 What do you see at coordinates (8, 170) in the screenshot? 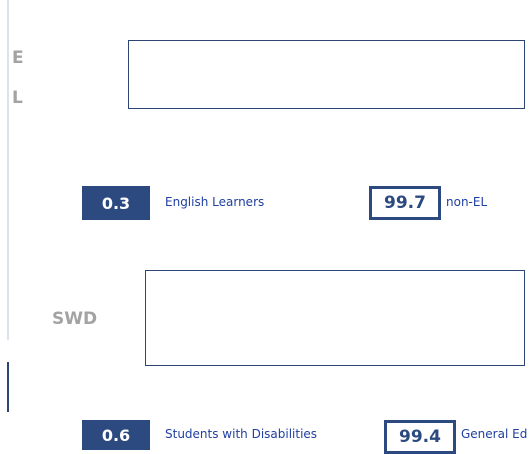
I see `page-edge` at bounding box center [8, 170].